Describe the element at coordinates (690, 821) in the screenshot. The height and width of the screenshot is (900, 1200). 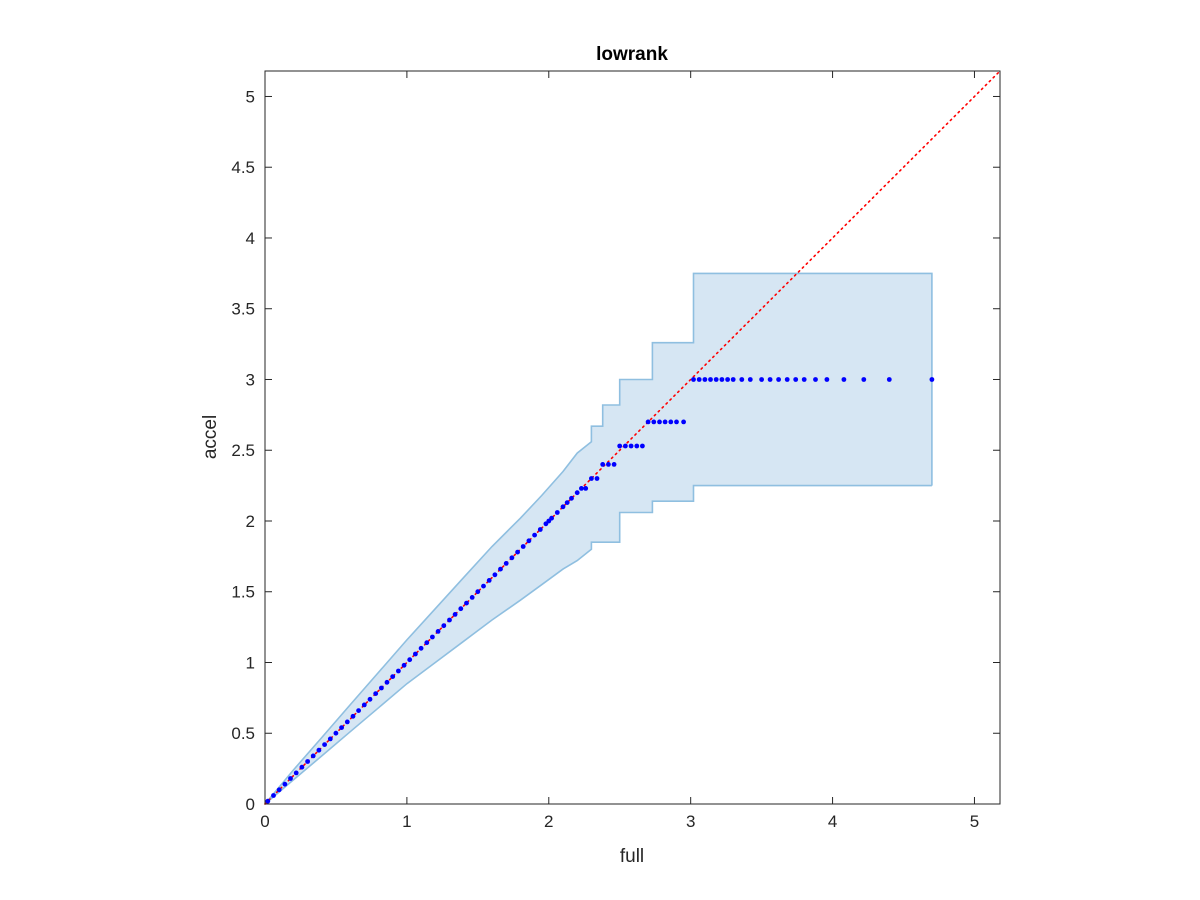
I see `x-tick-label: 3` at that location.